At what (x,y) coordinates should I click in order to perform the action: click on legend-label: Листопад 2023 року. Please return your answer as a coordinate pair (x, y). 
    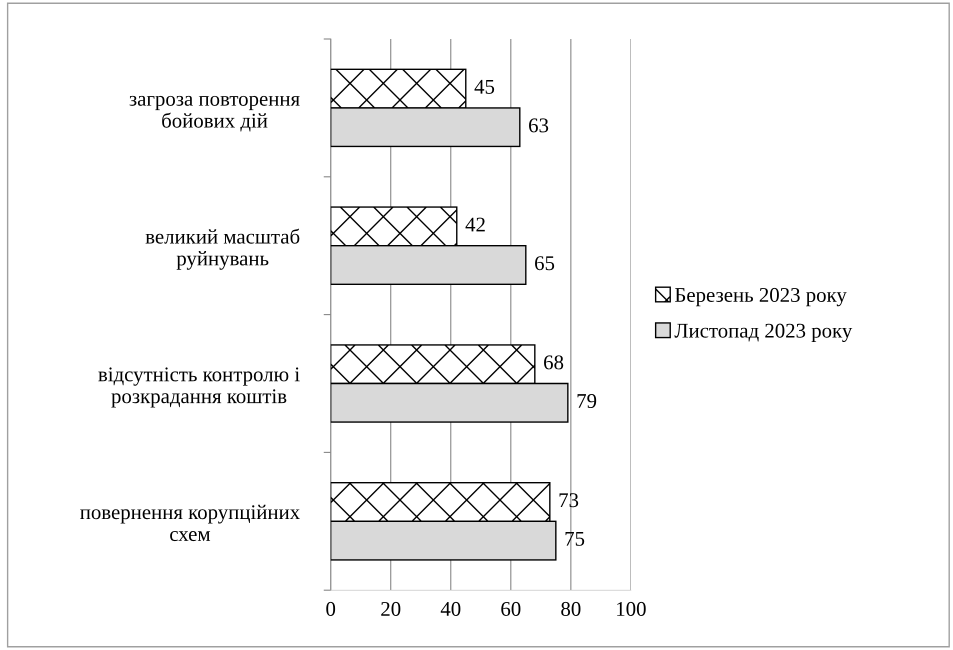
    Looking at the image, I should click on (763, 333).